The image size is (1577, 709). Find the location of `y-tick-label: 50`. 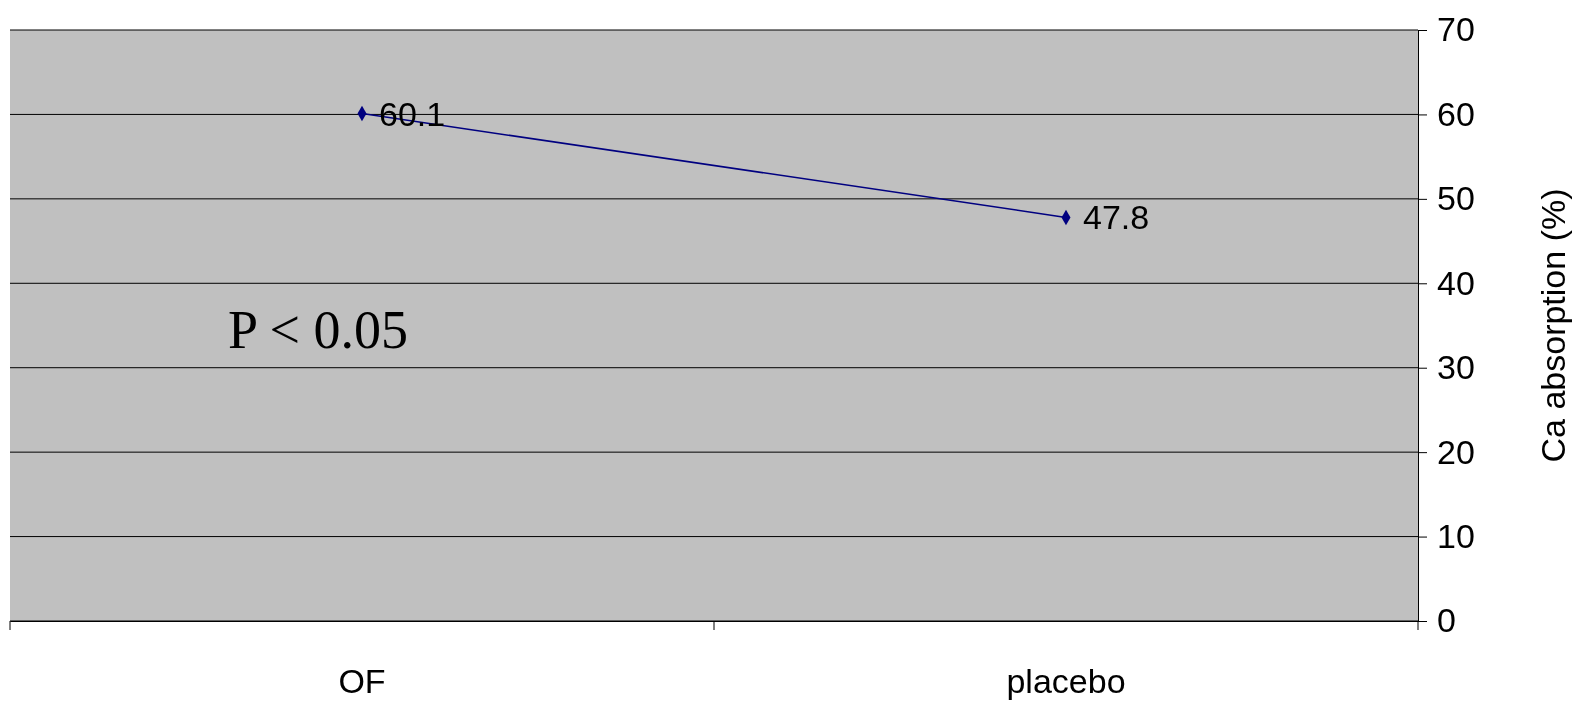

y-tick-label: 50 is located at coordinates (1456, 198).